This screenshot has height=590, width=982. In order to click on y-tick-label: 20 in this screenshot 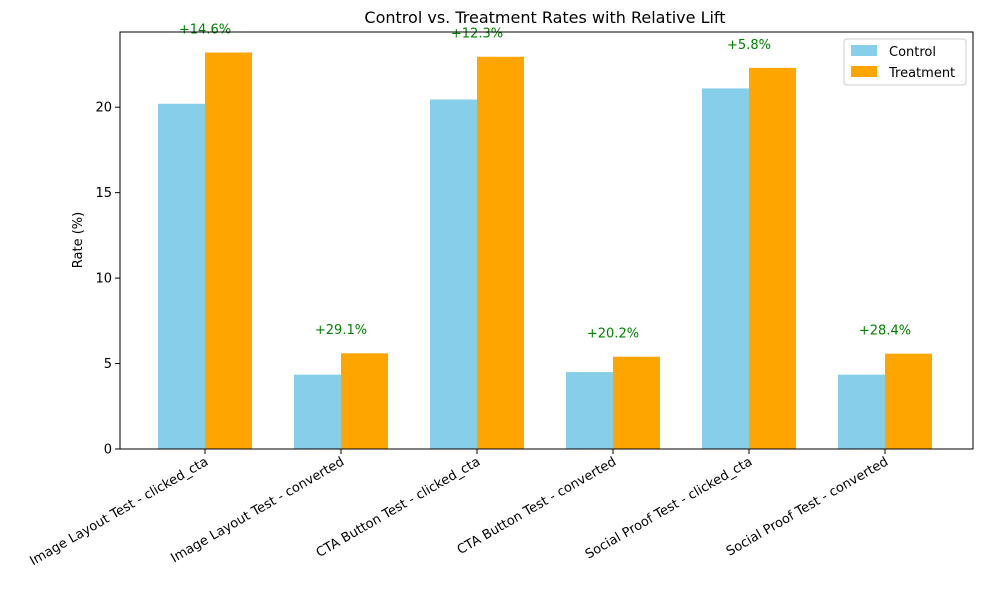, I will do `click(103, 108)`.